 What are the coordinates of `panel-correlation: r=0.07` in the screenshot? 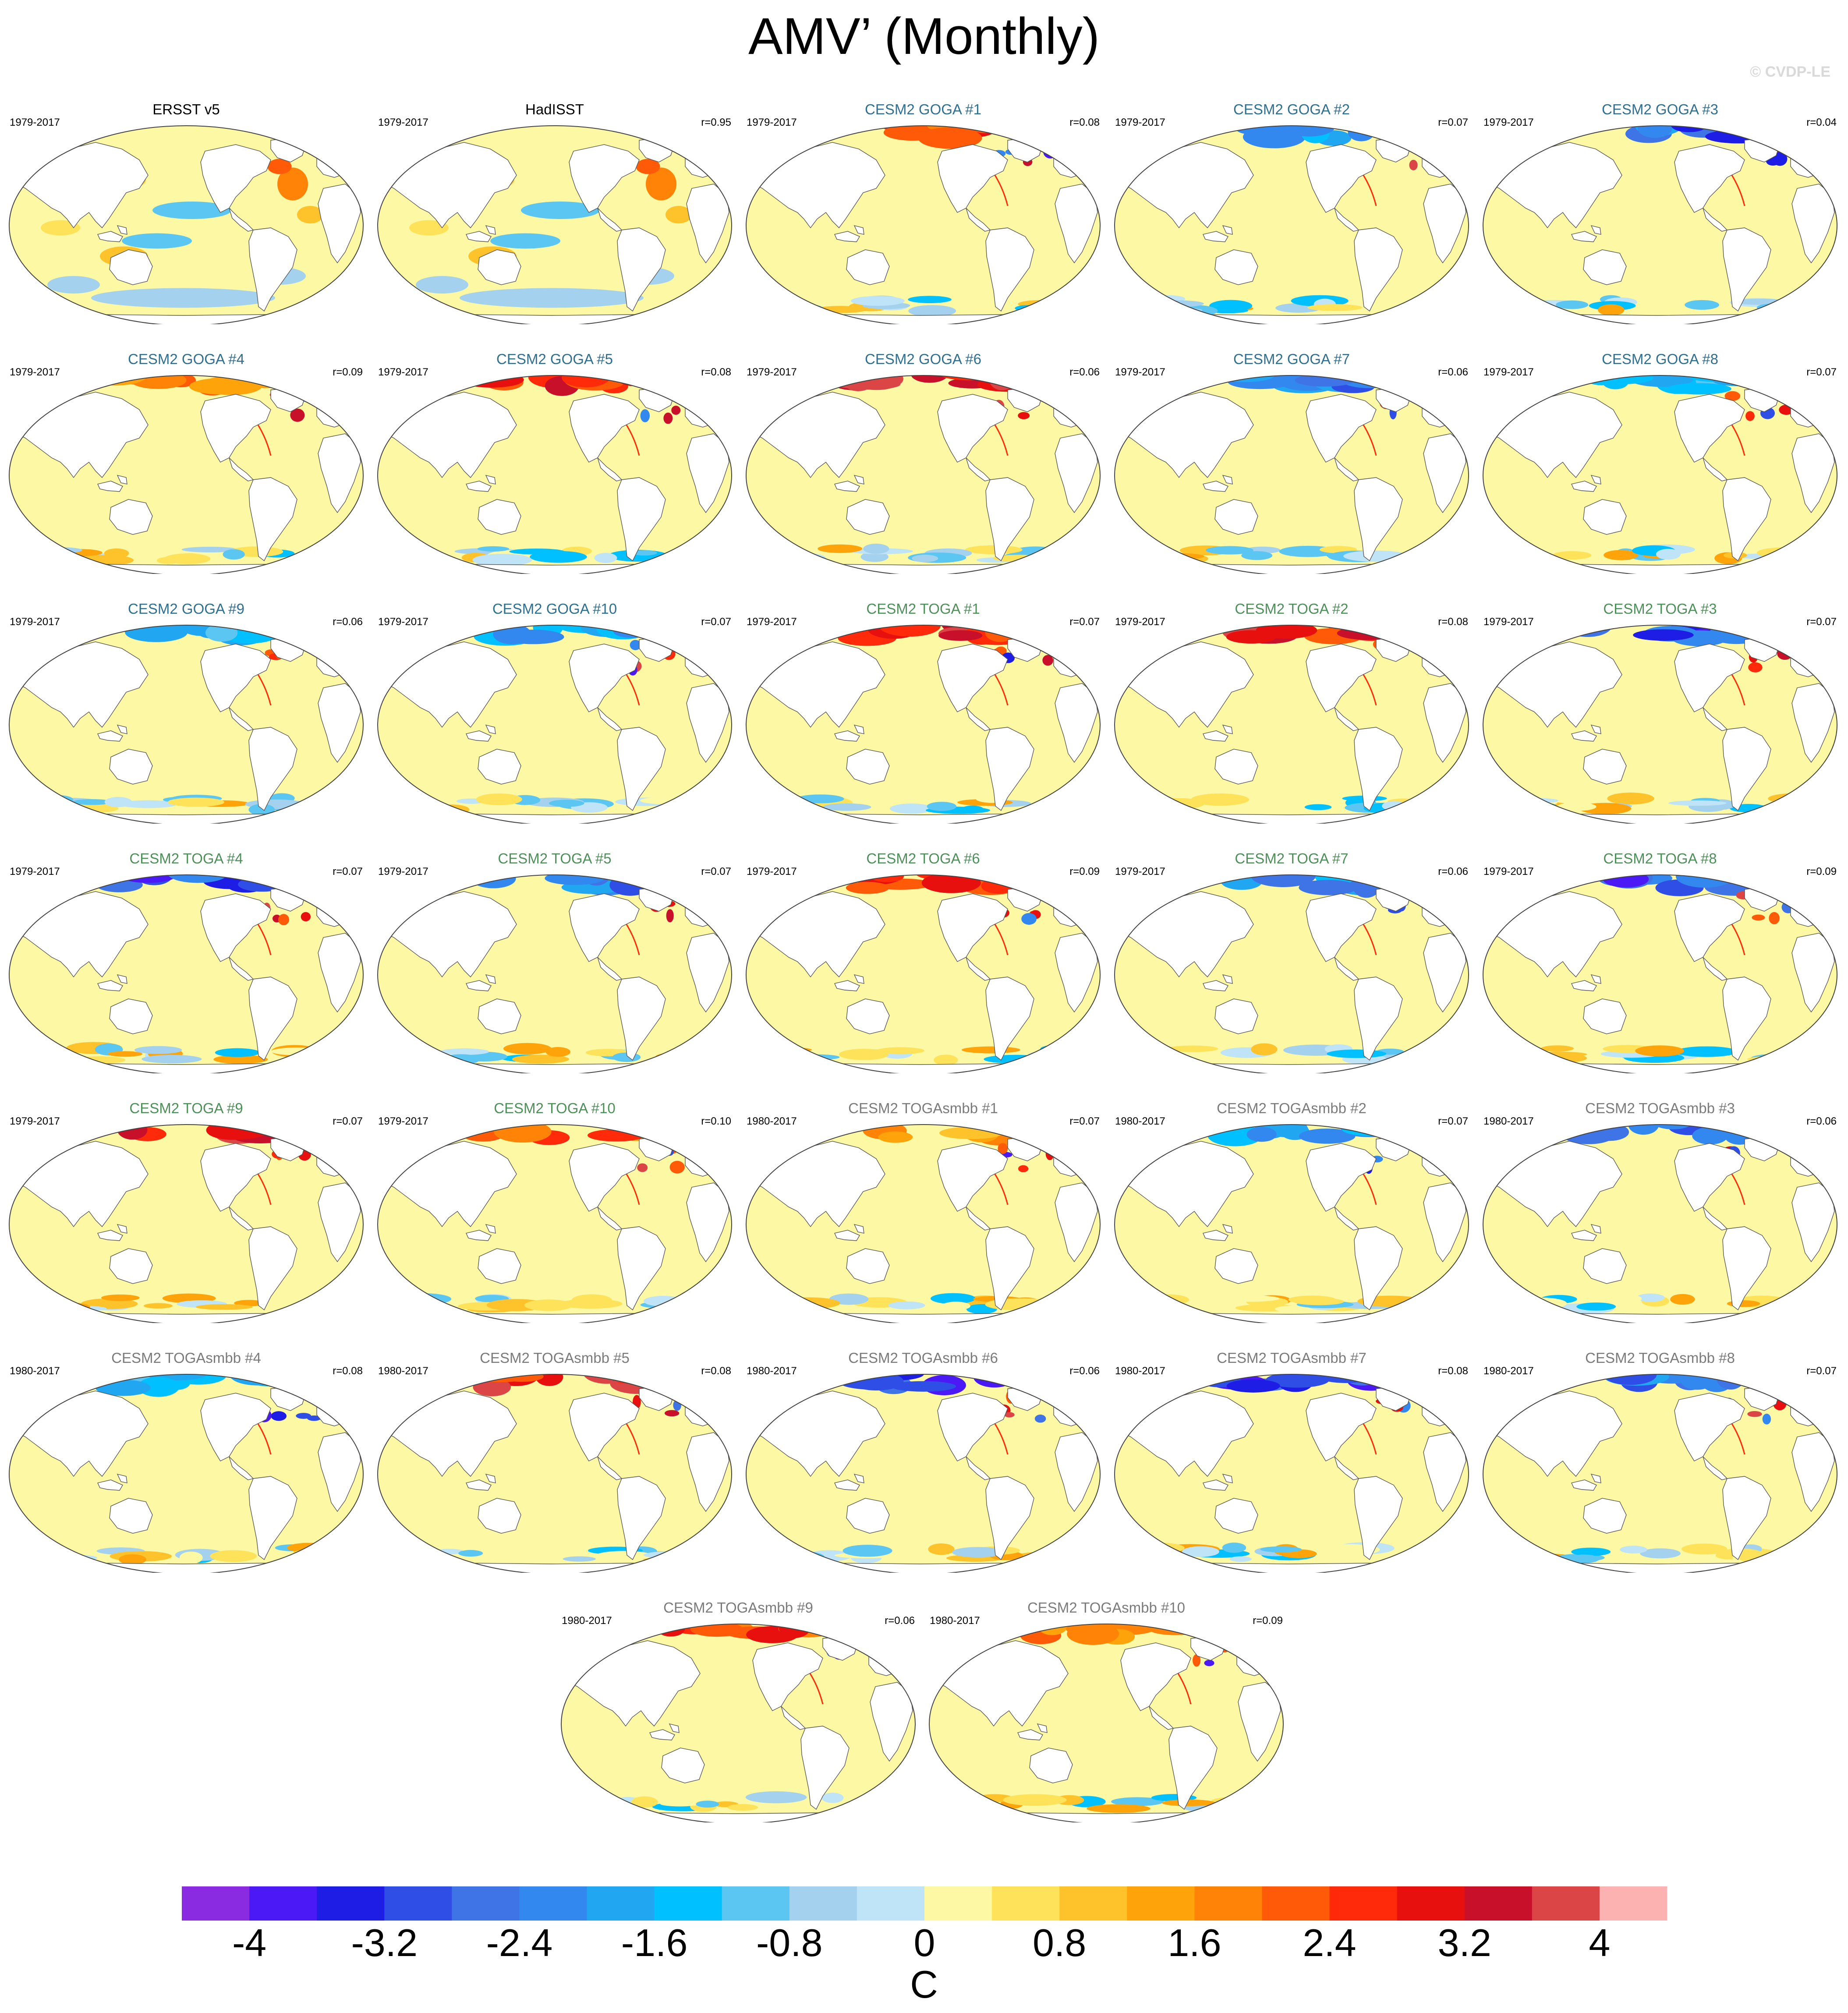 It's located at (1821, 622).